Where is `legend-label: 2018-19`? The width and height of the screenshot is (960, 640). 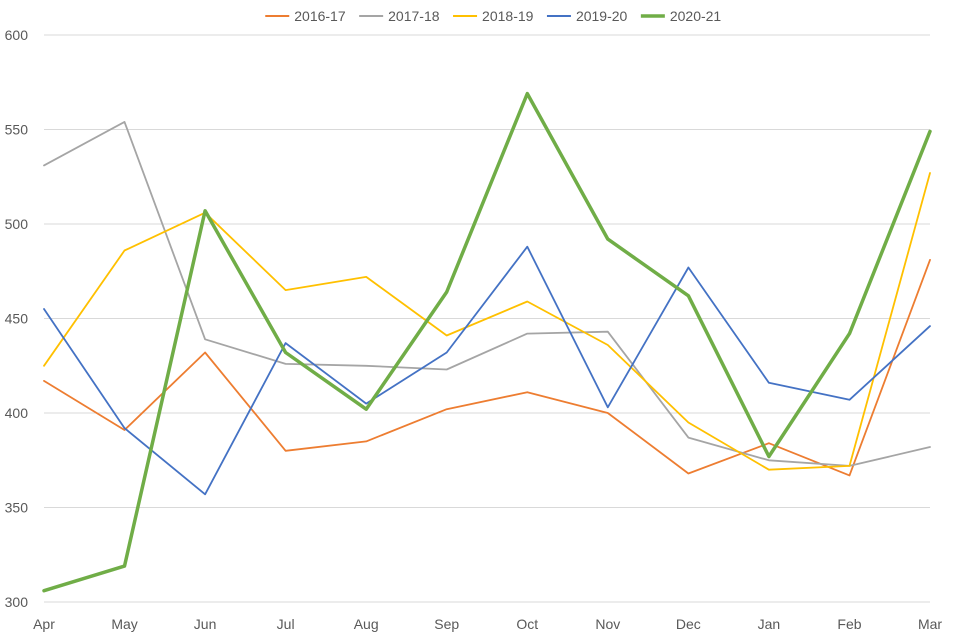
legend-label: 2018-19 is located at coordinates (508, 16).